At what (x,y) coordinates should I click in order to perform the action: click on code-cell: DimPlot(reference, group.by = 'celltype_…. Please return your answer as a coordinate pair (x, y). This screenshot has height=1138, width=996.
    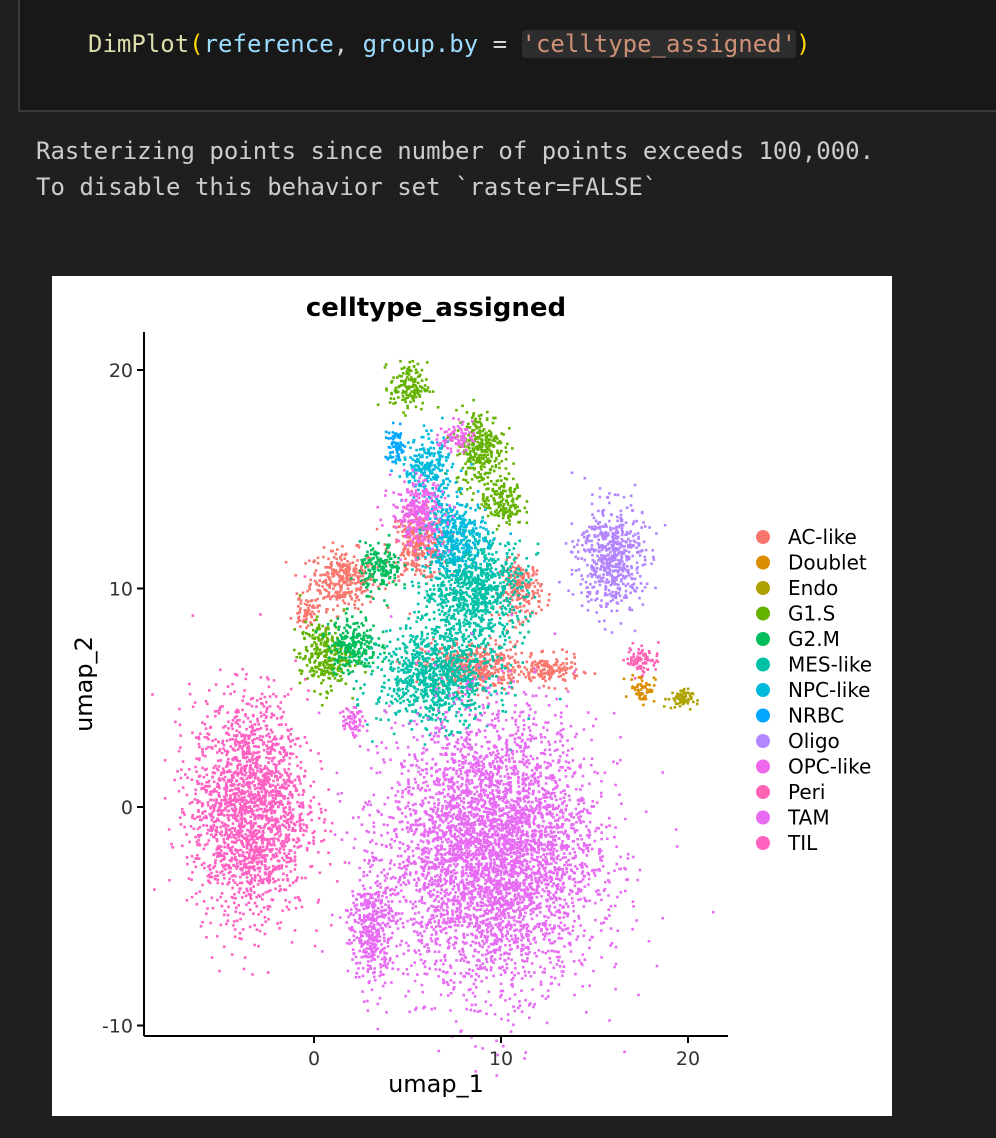
    Looking at the image, I should click on (507, 56).